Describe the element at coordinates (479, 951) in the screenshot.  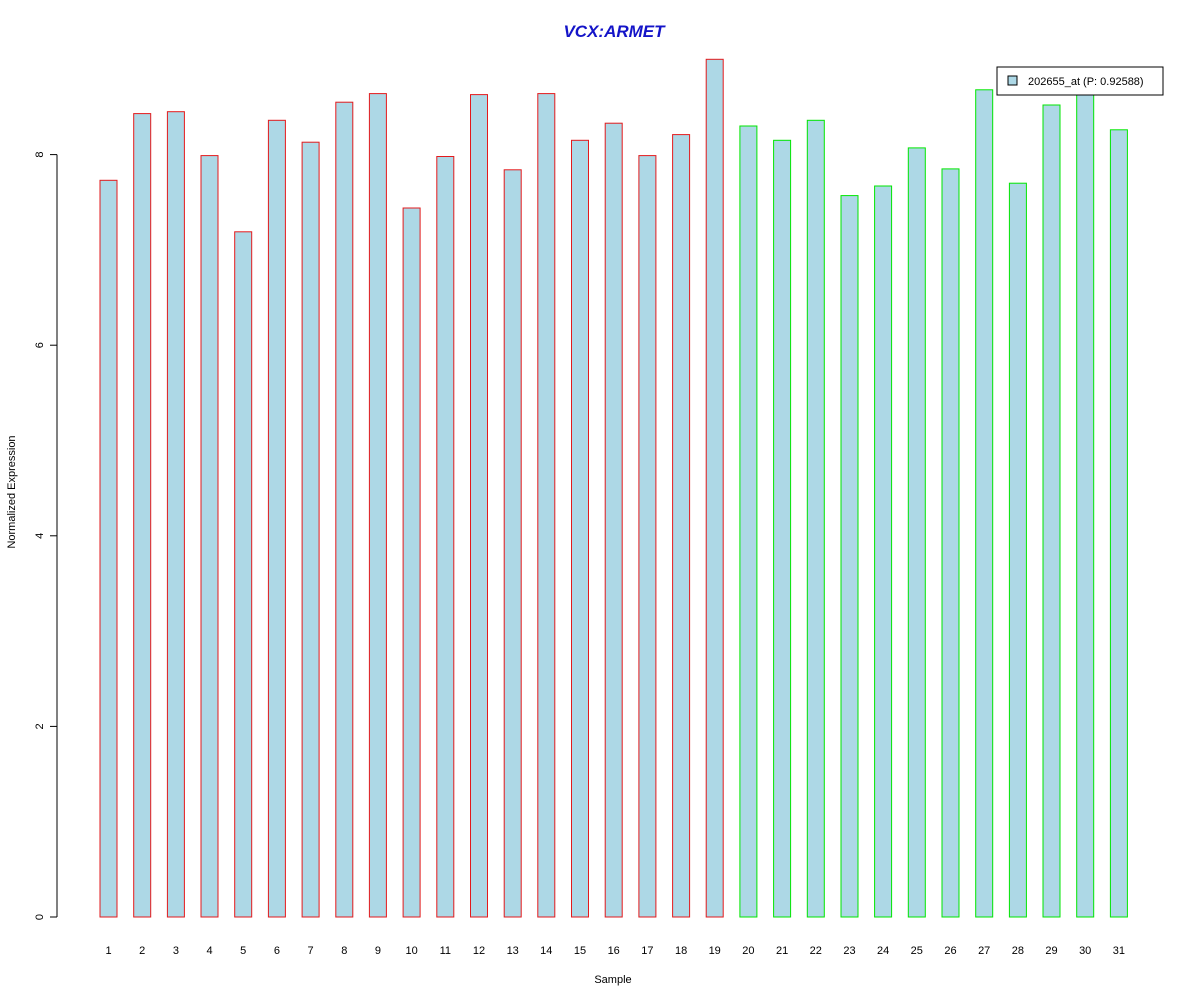
I see `x-tick-label: 12` at that location.